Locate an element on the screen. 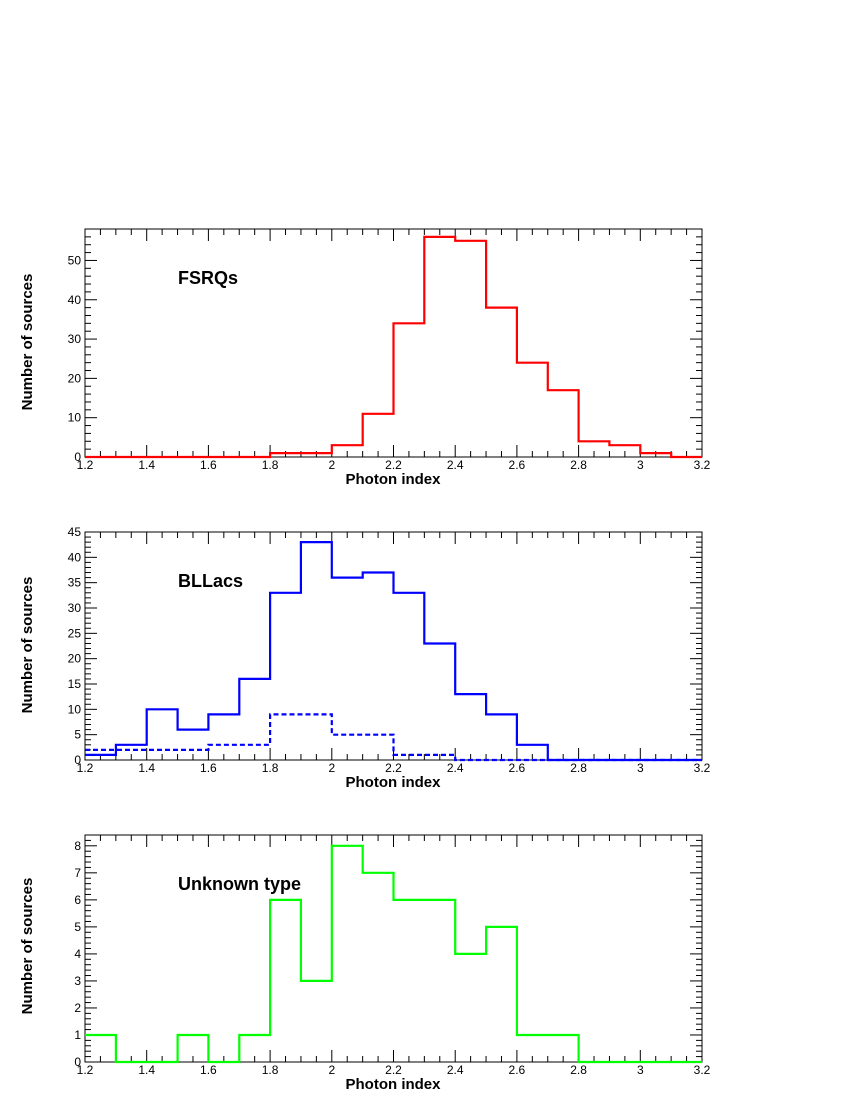 This screenshot has width=850, height=1100. fsrqs-x-tick-label: 1.8 is located at coordinates (270, 465).